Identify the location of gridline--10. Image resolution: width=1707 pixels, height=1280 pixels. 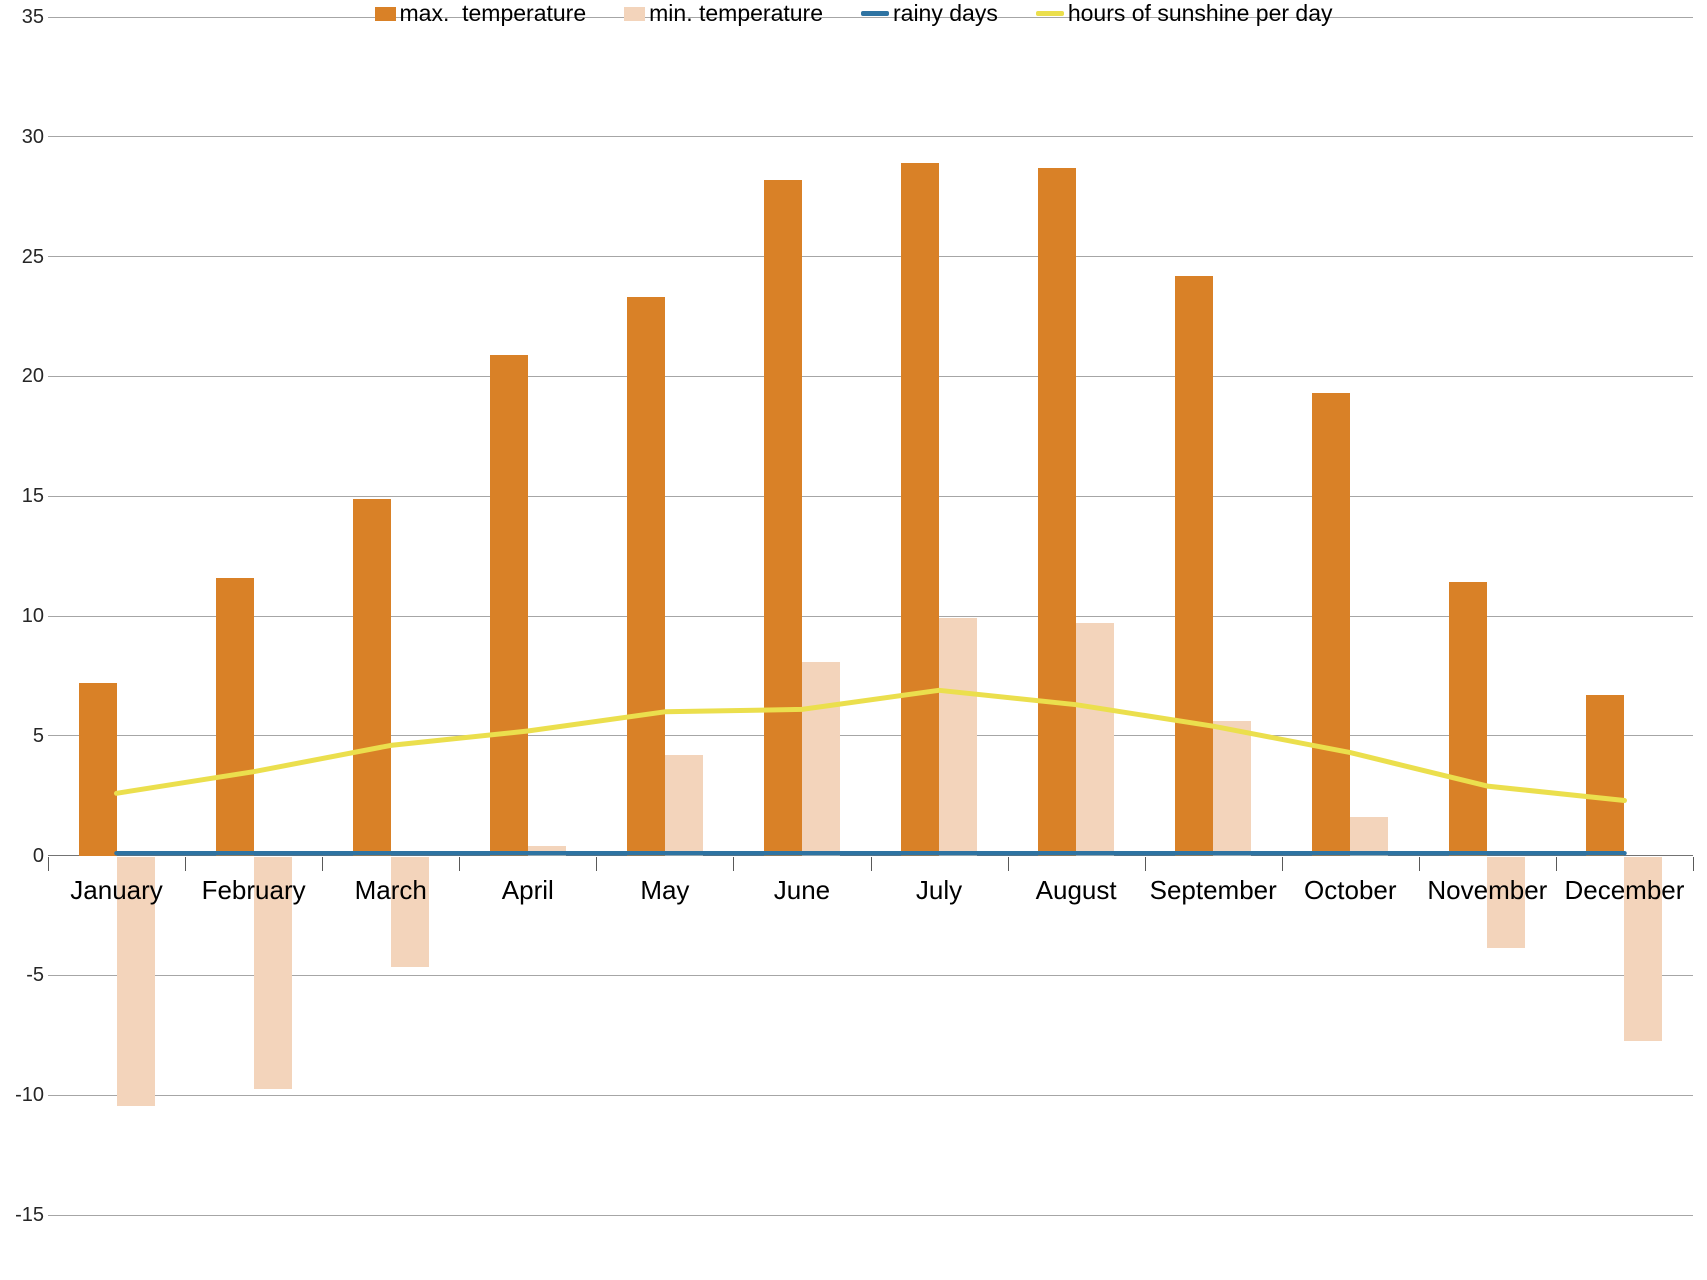
(870, 1095).